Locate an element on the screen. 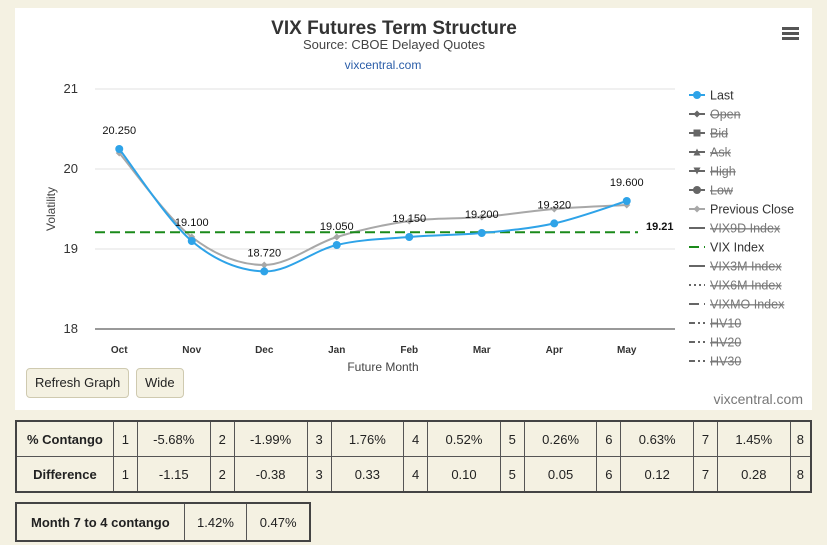 The height and width of the screenshot is (545, 827). y-tick-label: 21 is located at coordinates (71, 88).